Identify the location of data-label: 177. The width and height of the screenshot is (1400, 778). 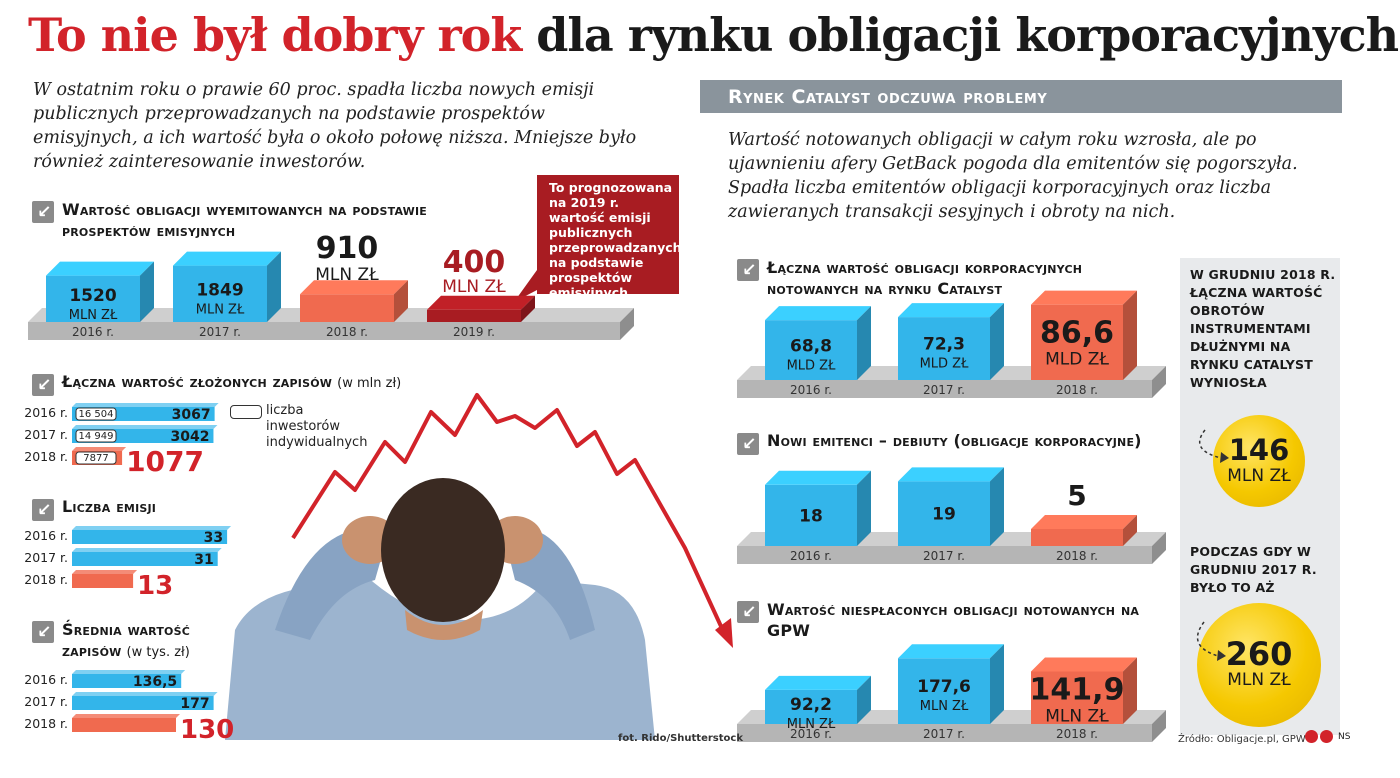
(194, 704).